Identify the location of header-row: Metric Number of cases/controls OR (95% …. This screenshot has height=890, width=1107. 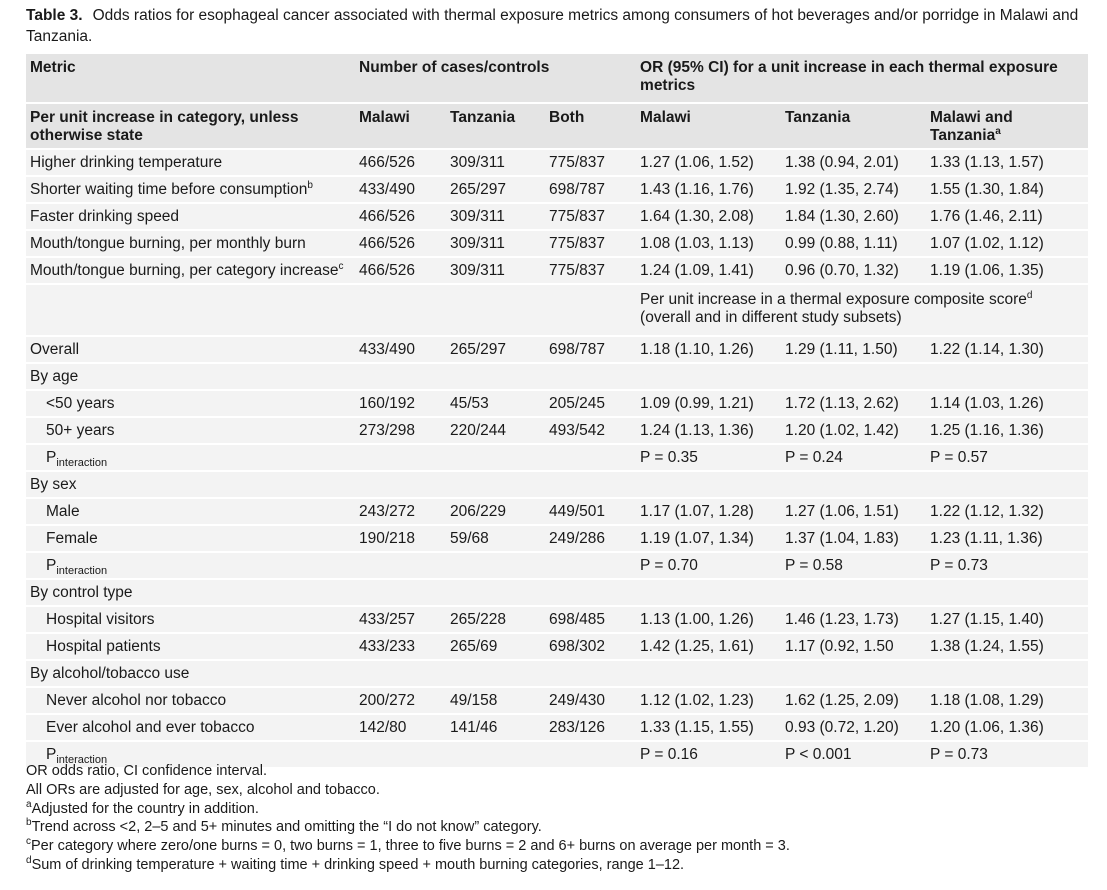
(557, 79).